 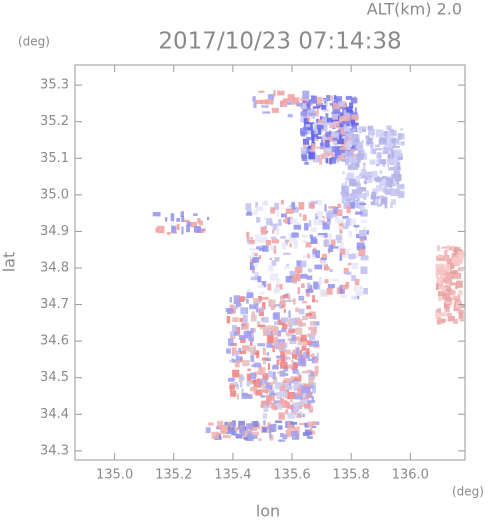 I want to click on y-tick-label: 34.4, so click(x=54, y=414).